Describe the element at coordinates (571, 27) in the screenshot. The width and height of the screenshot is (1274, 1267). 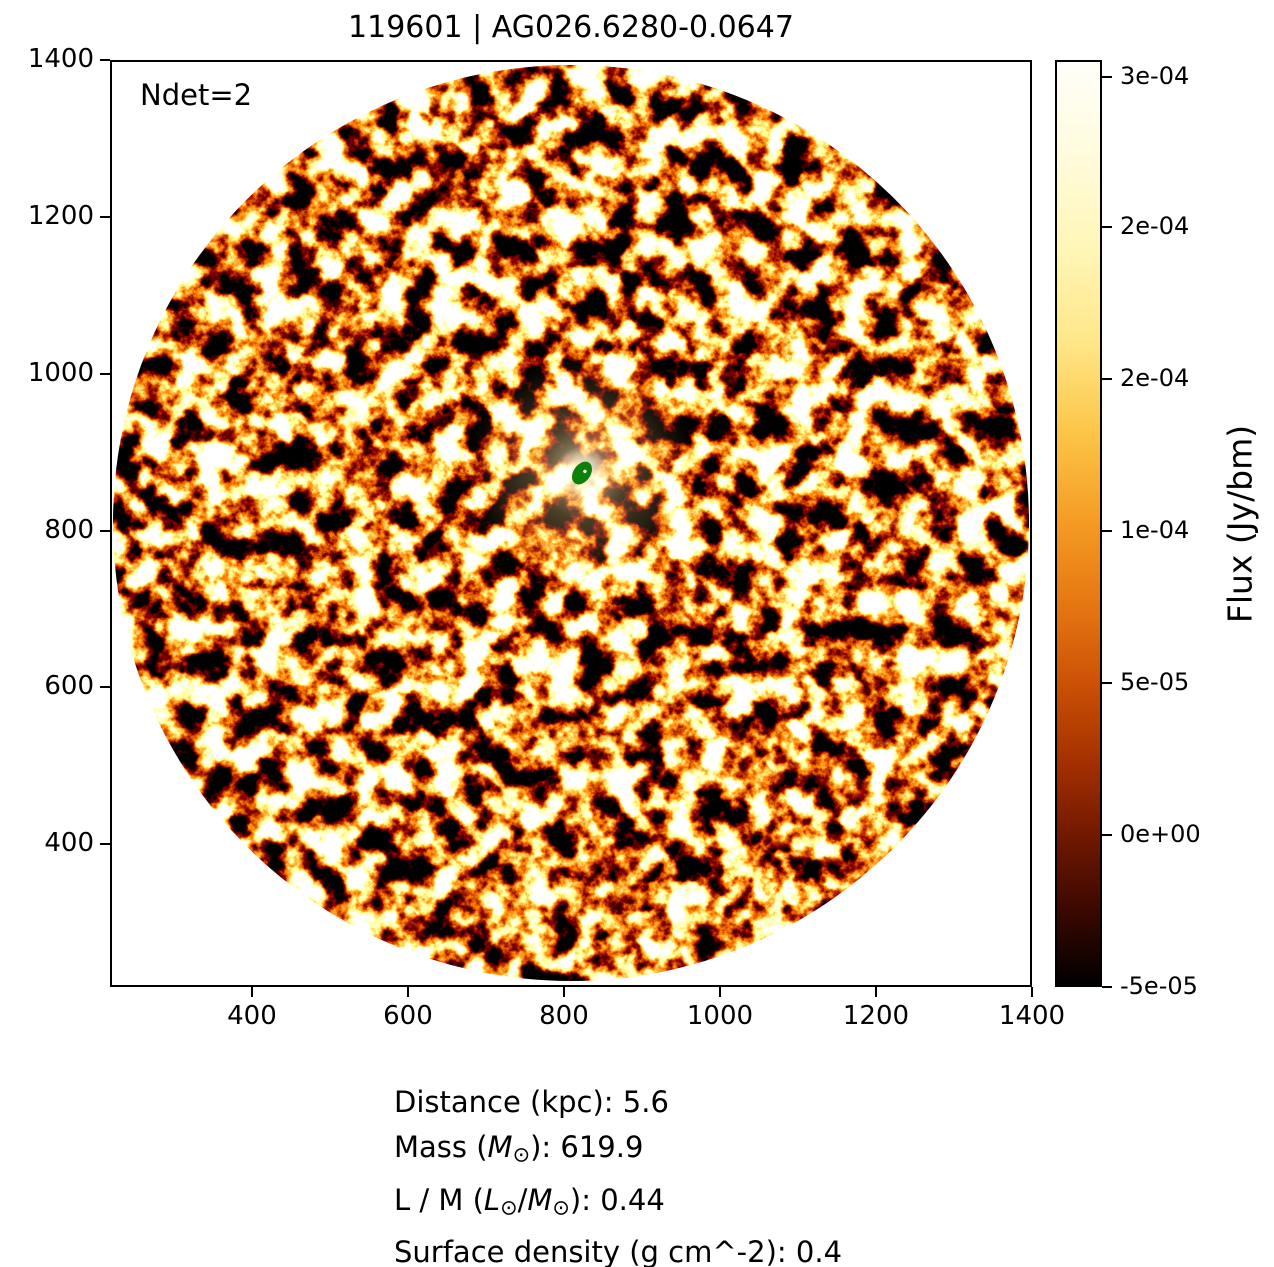
I see `page-title: 119601 | AG026.6280-0.0647` at that location.